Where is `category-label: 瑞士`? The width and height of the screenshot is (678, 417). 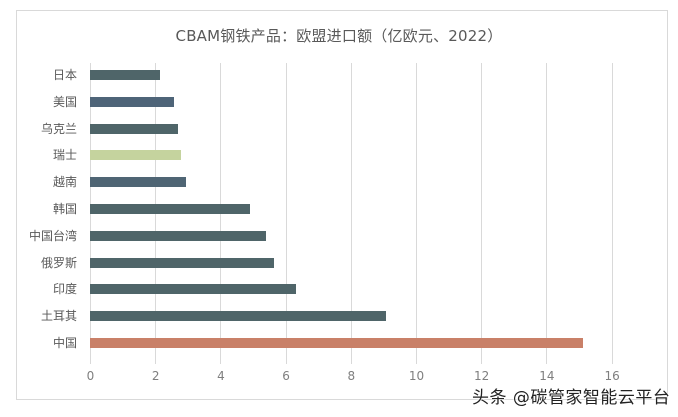
category-label: 瑞士 is located at coordinates (64, 155).